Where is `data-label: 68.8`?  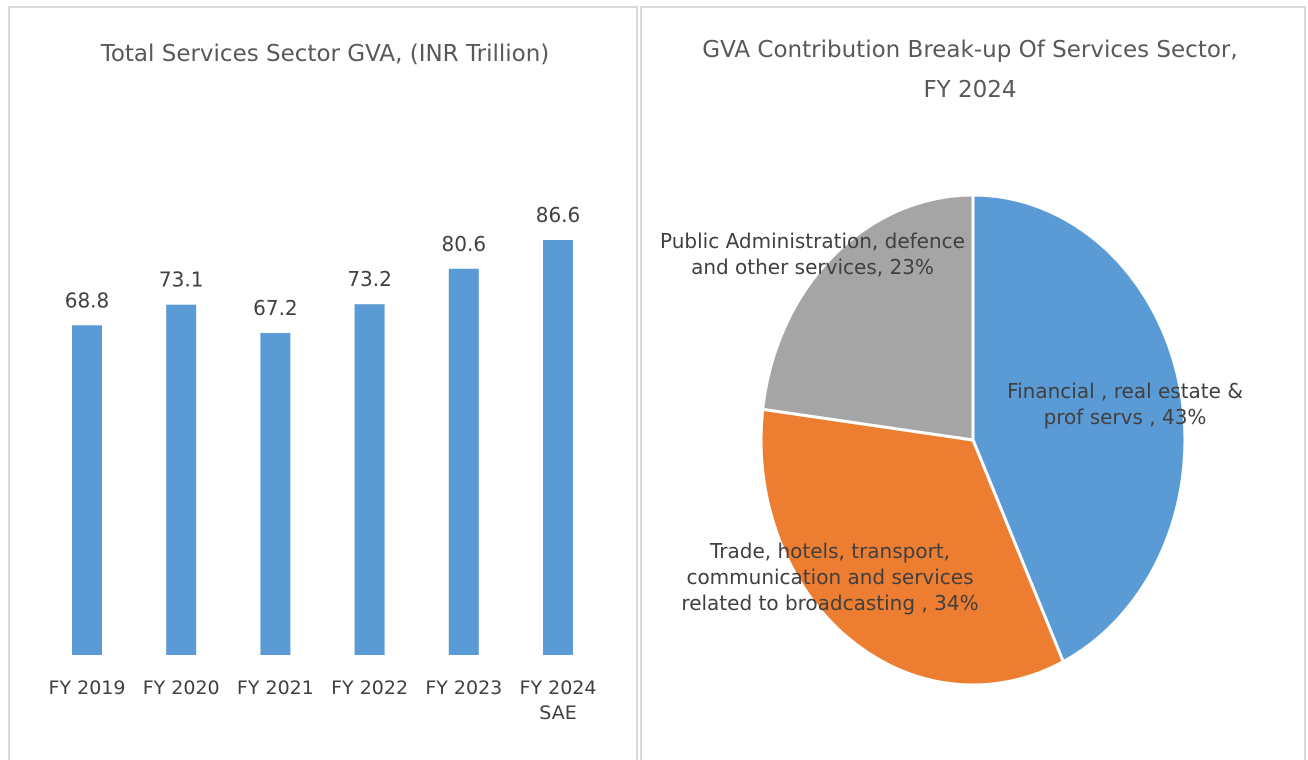 data-label: 68.8 is located at coordinates (87, 300).